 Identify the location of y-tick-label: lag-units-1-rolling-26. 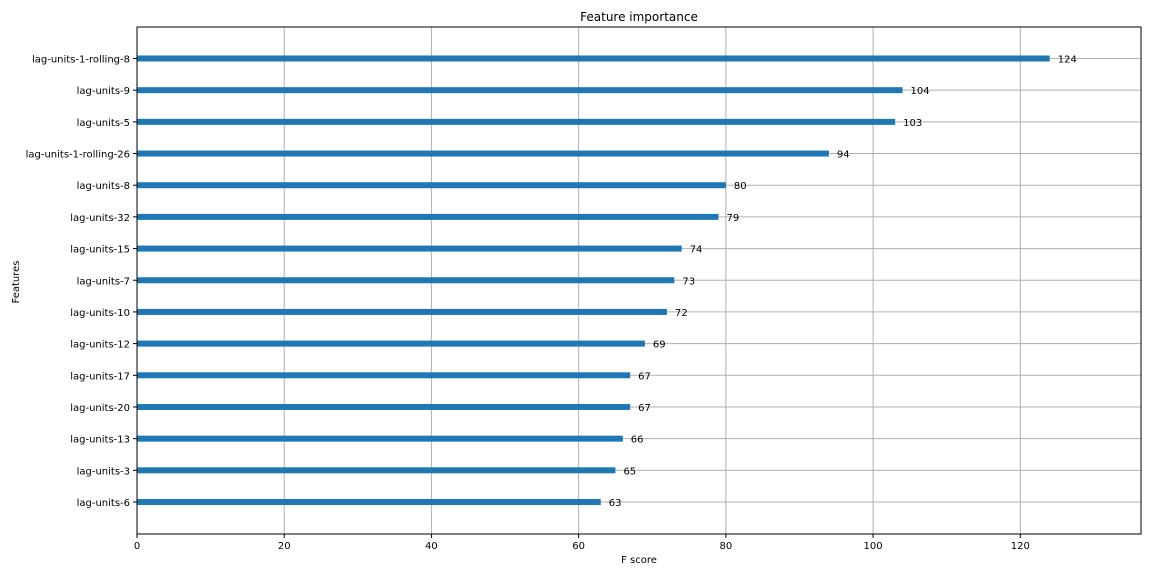
(78, 155).